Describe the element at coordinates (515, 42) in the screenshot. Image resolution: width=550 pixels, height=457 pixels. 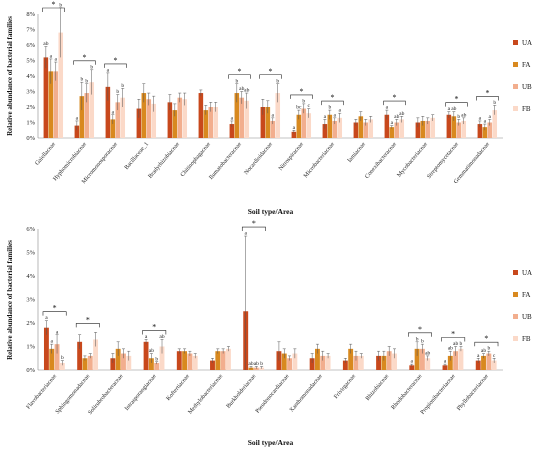
I see `legend-swatch-ua` at that location.